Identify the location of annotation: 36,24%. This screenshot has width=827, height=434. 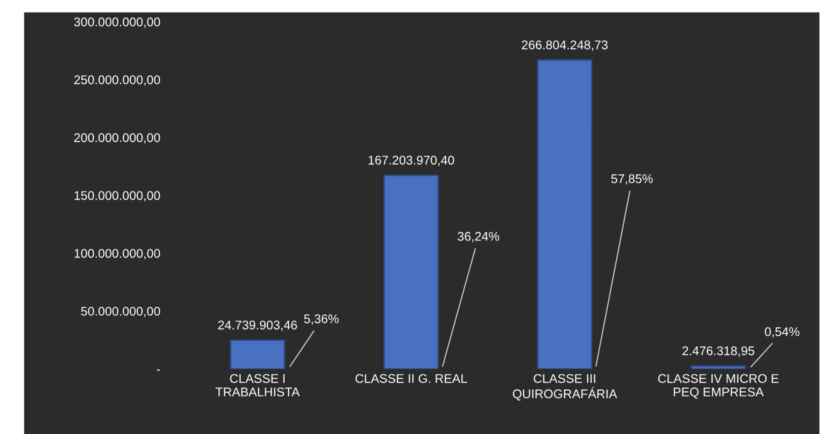
(479, 237).